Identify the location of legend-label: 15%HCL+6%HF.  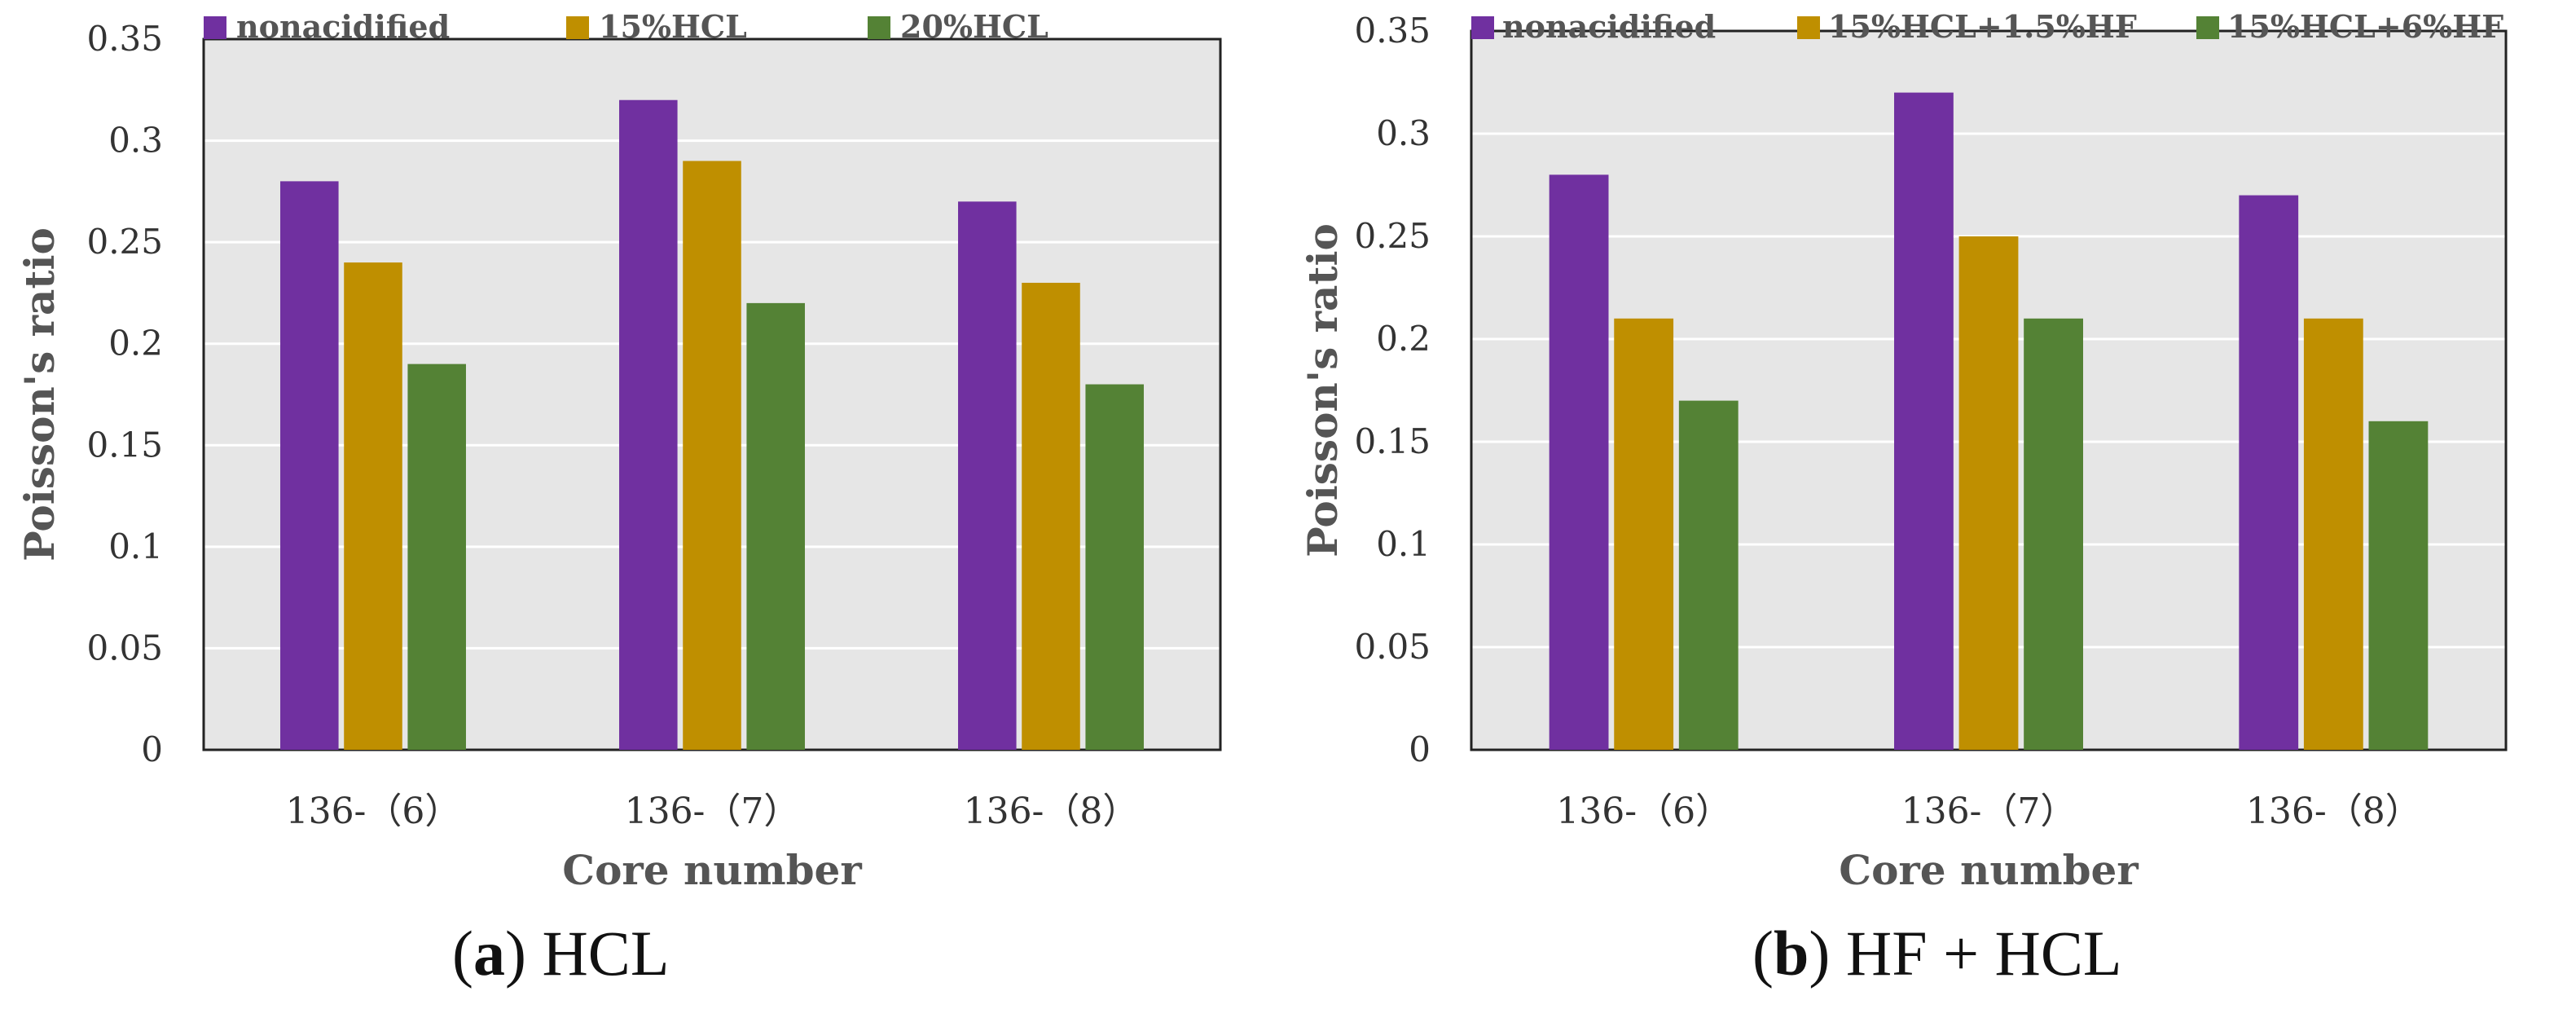
(2365, 26).